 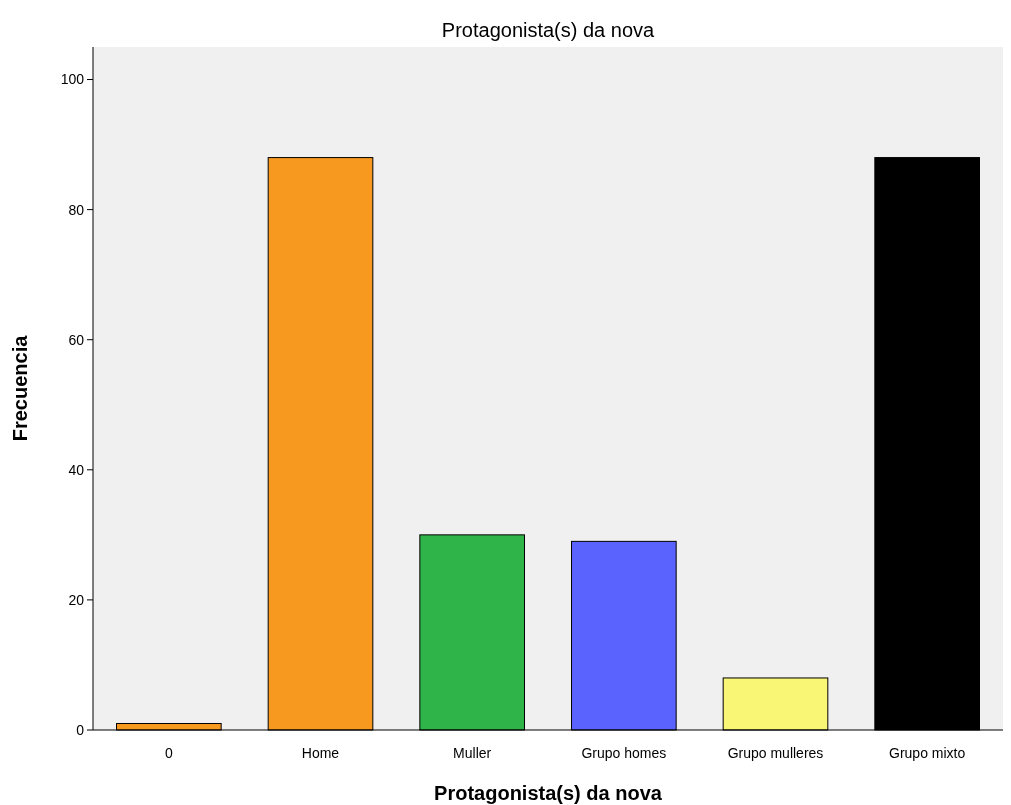 I want to click on x-axis-title: Protagonista(s) da nova, so click(x=548, y=793).